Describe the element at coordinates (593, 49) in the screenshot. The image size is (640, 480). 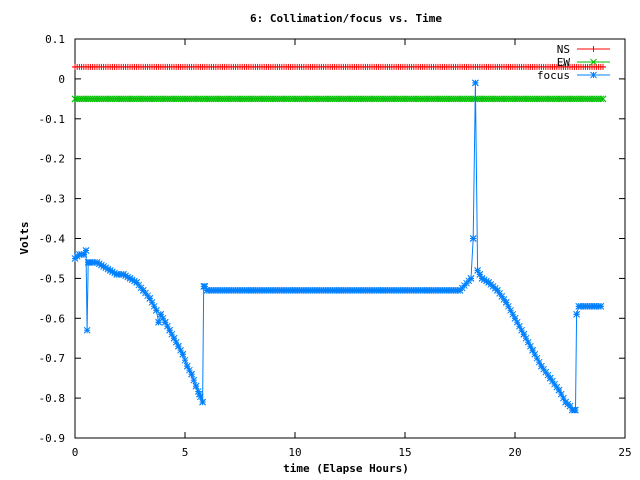
I see `legend-marker-ns` at that location.